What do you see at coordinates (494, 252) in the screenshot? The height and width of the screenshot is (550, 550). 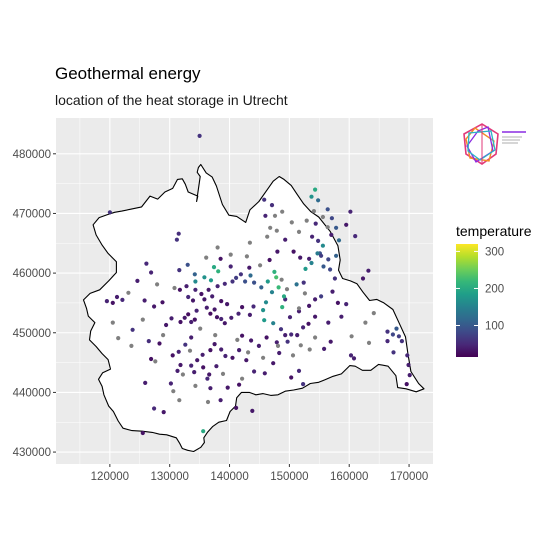 I see `legend-tick-label: 300` at bounding box center [494, 252].